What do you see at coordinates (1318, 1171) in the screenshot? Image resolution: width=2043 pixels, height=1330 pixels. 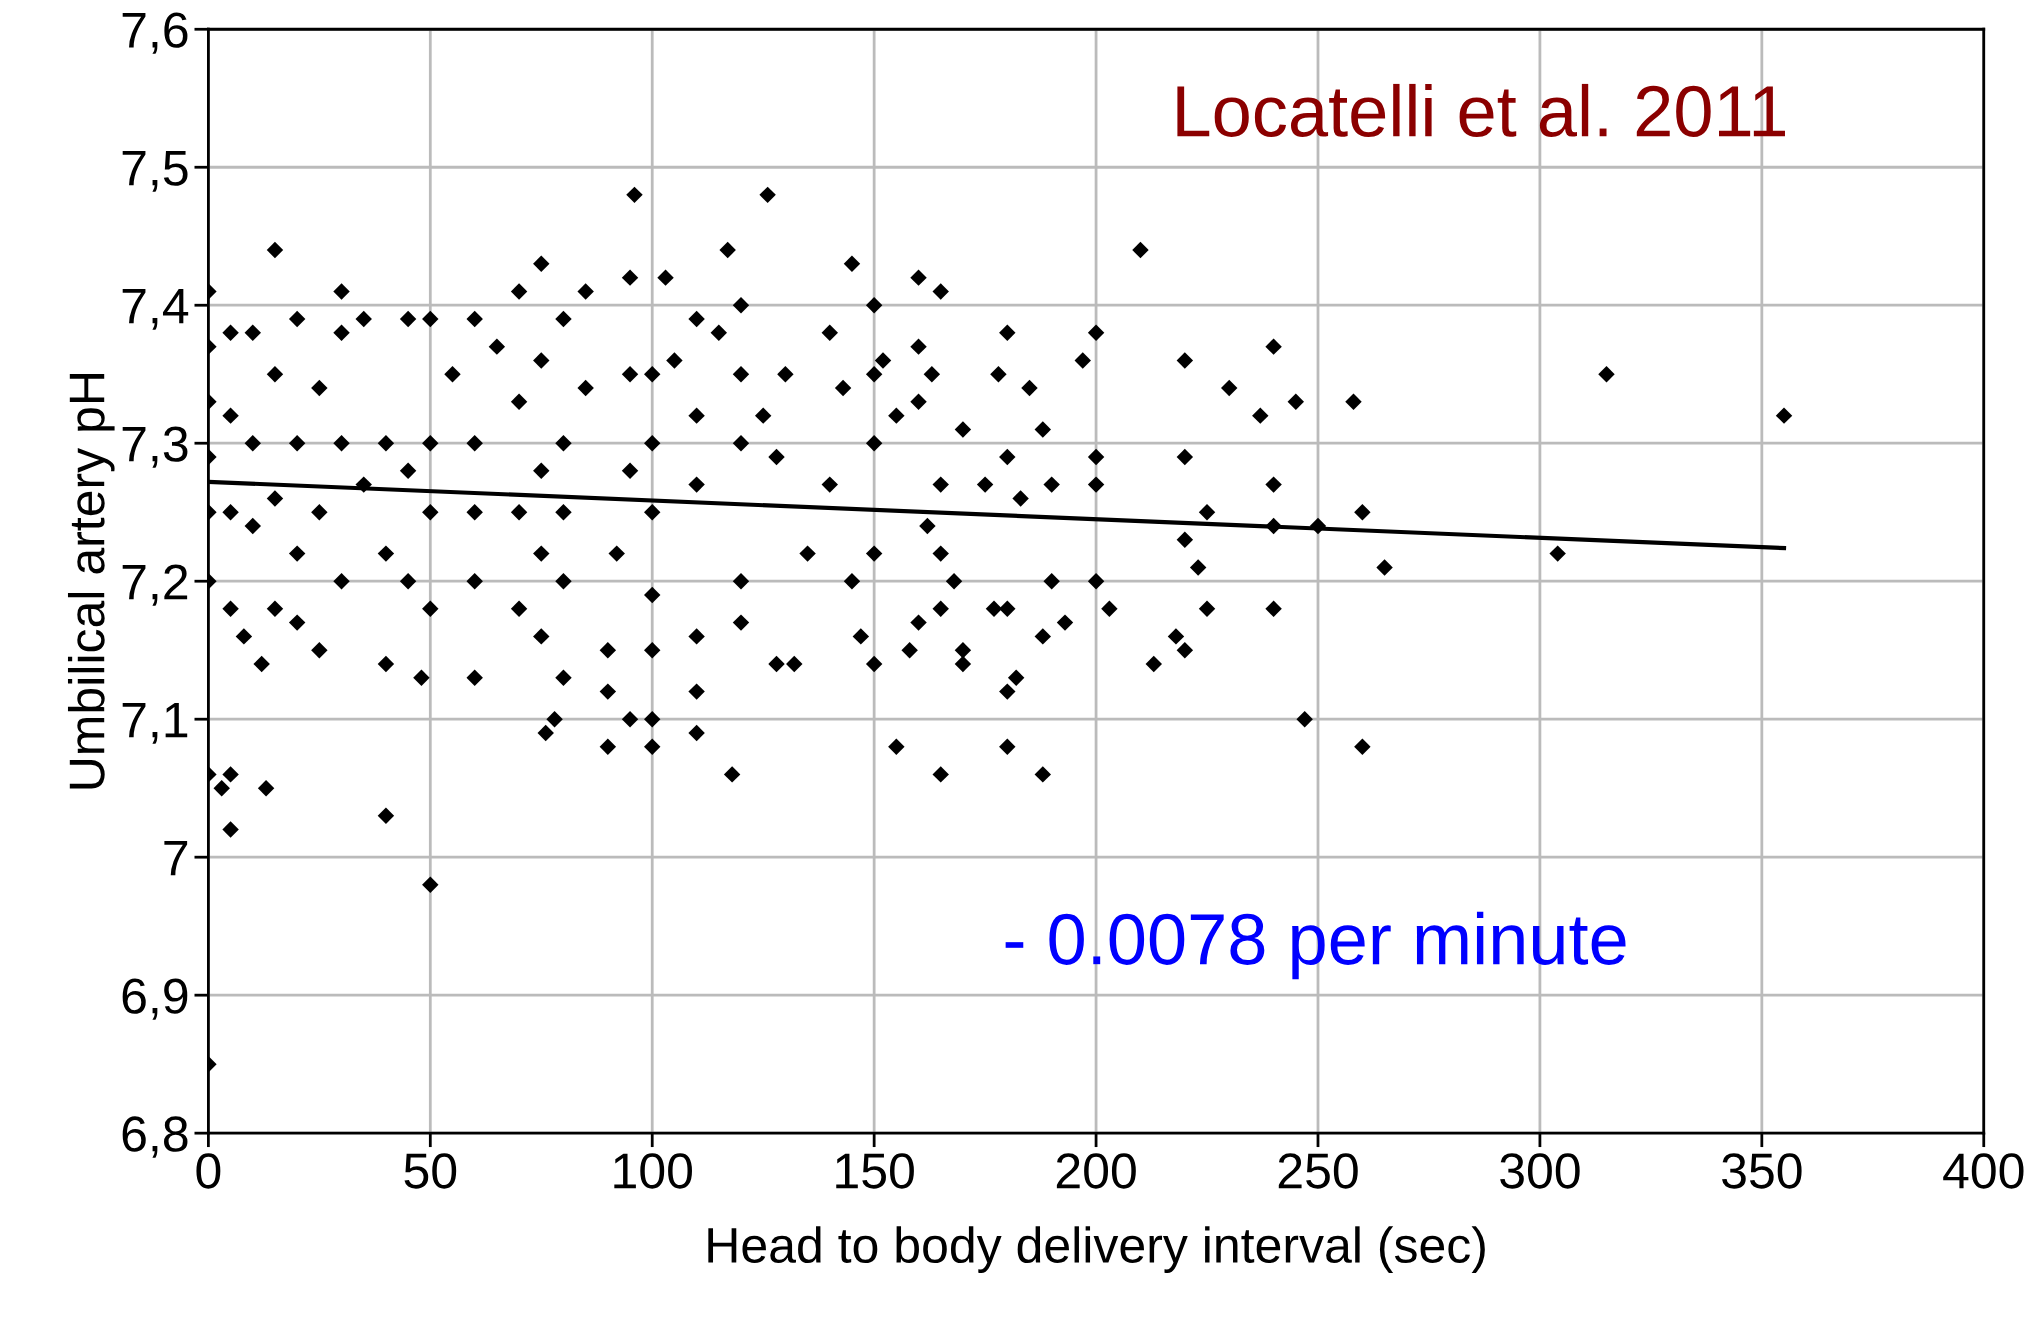 I see `x-tick-label: 250` at bounding box center [1318, 1171].